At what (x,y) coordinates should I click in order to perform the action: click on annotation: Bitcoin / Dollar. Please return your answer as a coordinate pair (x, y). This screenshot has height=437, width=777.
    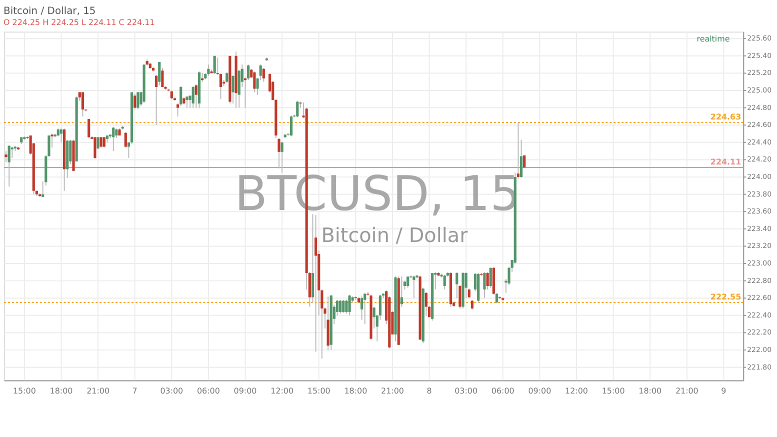
    Looking at the image, I should click on (395, 235).